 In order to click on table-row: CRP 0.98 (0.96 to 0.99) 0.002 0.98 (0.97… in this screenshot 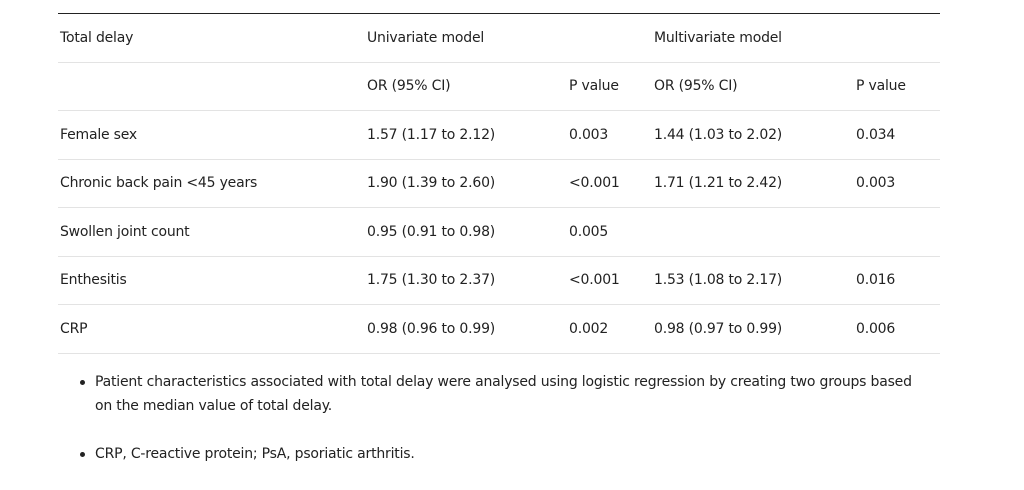, I will do `click(499, 329)`.